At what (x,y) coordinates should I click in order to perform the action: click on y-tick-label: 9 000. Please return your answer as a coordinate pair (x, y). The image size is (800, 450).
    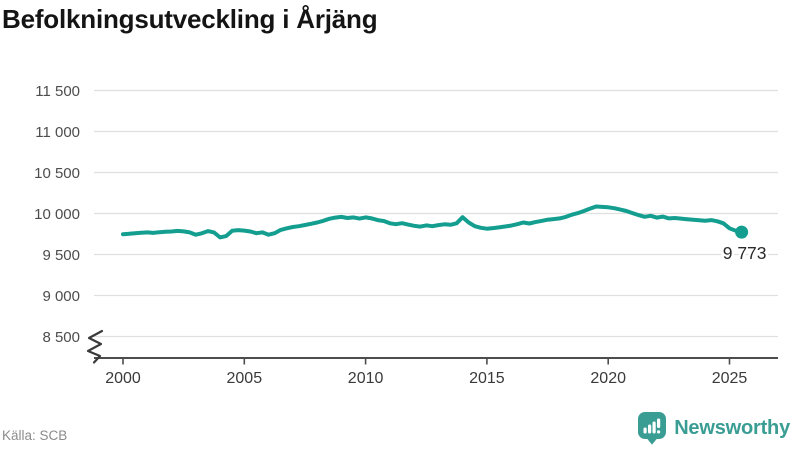
    Looking at the image, I should click on (61, 296).